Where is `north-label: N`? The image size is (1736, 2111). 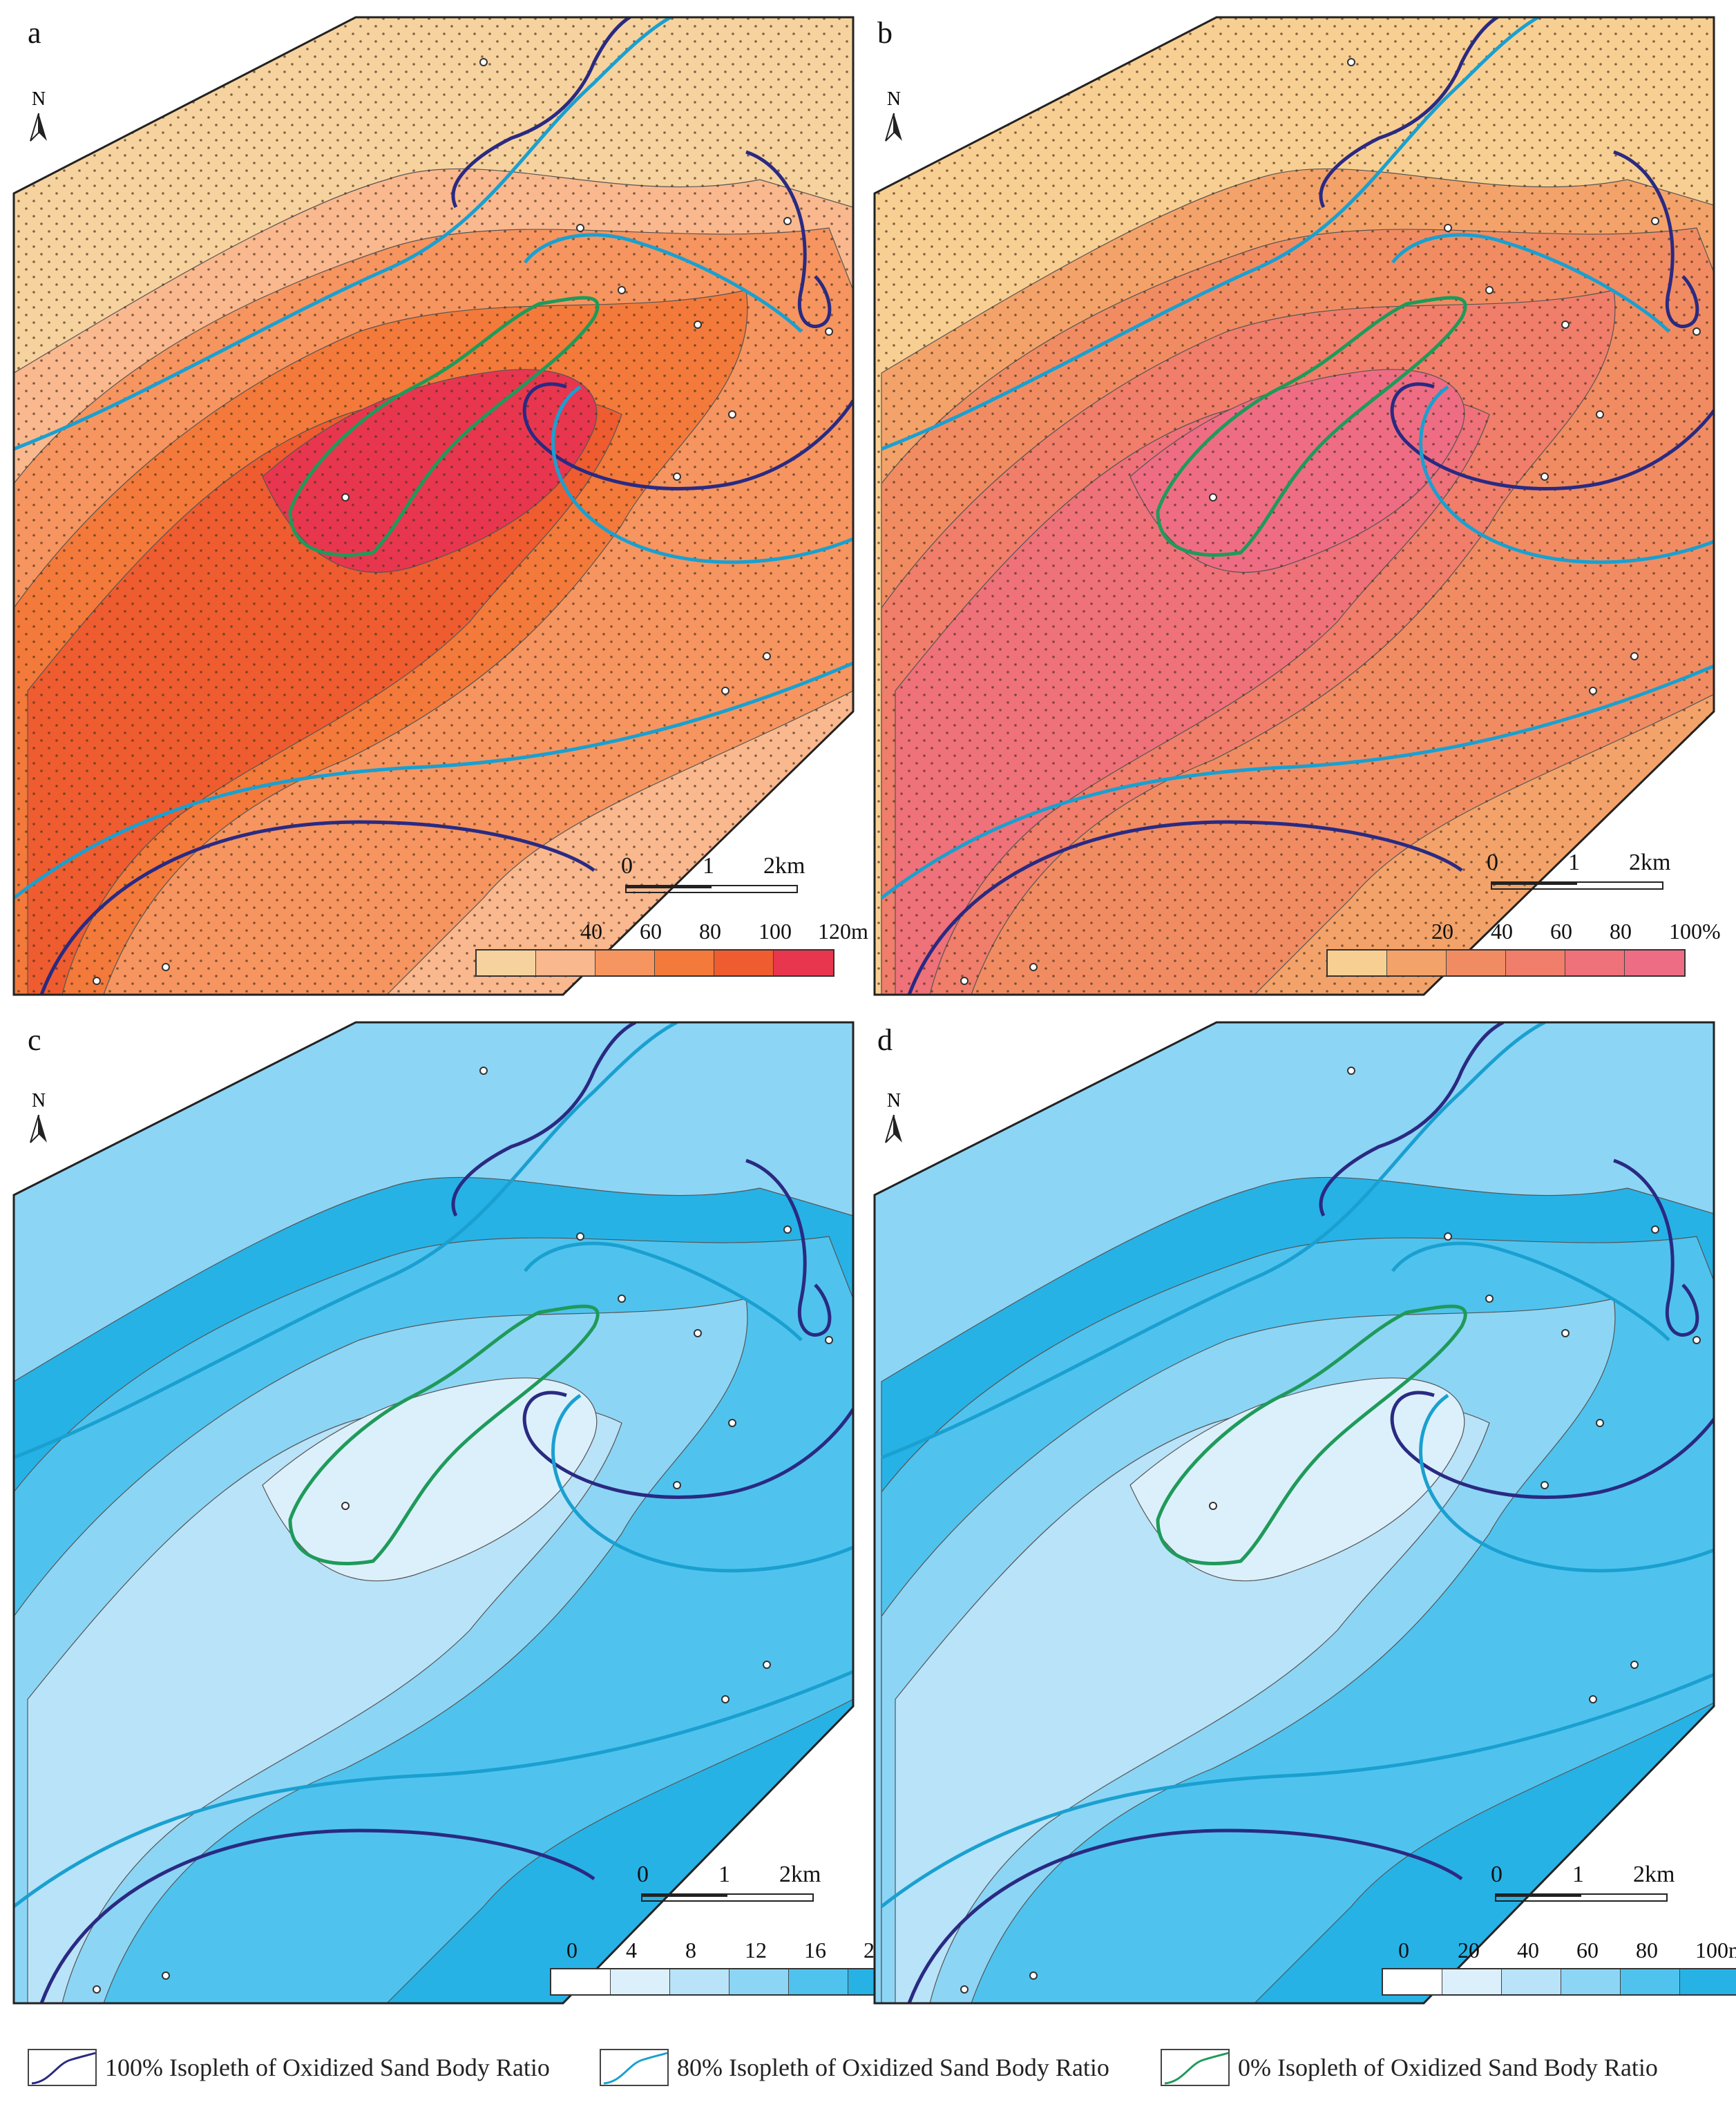
north-label: N is located at coordinates (894, 1100).